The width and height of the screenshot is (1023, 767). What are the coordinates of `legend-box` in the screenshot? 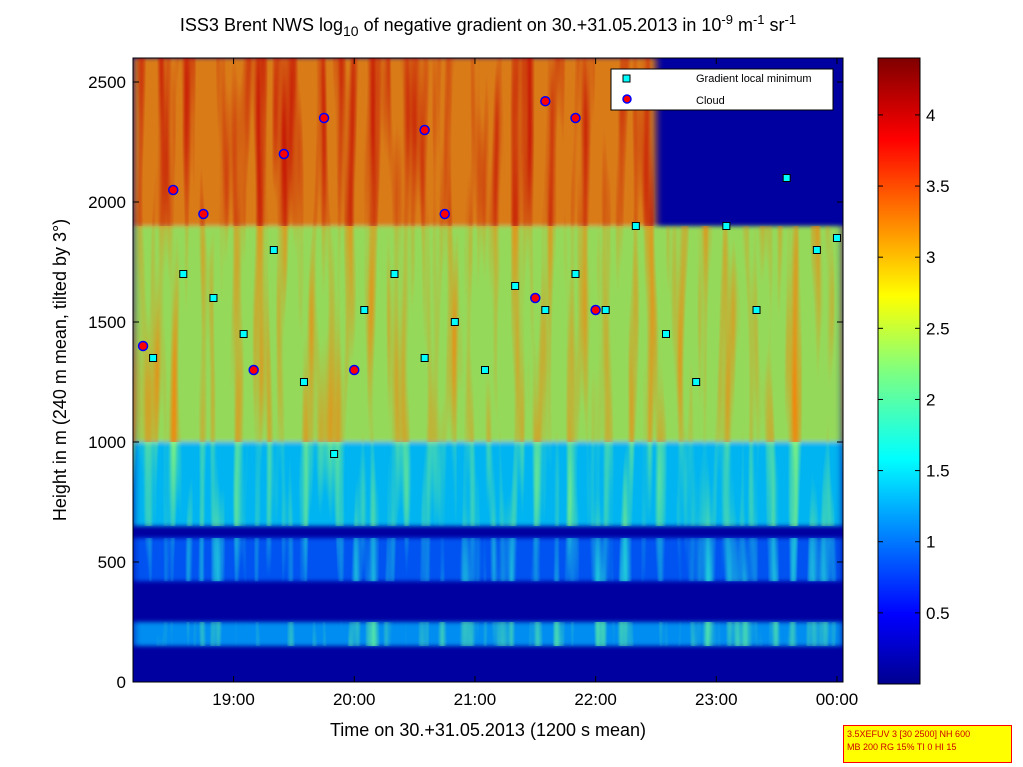 It's located at (722, 89).